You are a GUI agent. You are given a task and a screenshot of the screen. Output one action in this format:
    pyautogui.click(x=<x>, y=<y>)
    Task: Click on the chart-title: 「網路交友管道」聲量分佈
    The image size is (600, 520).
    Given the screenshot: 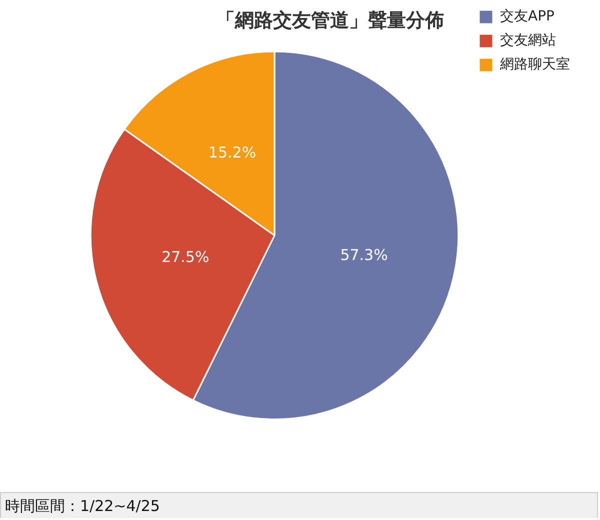 What is the action you would take?
    pyautogui.click(x=330, y=20)
    